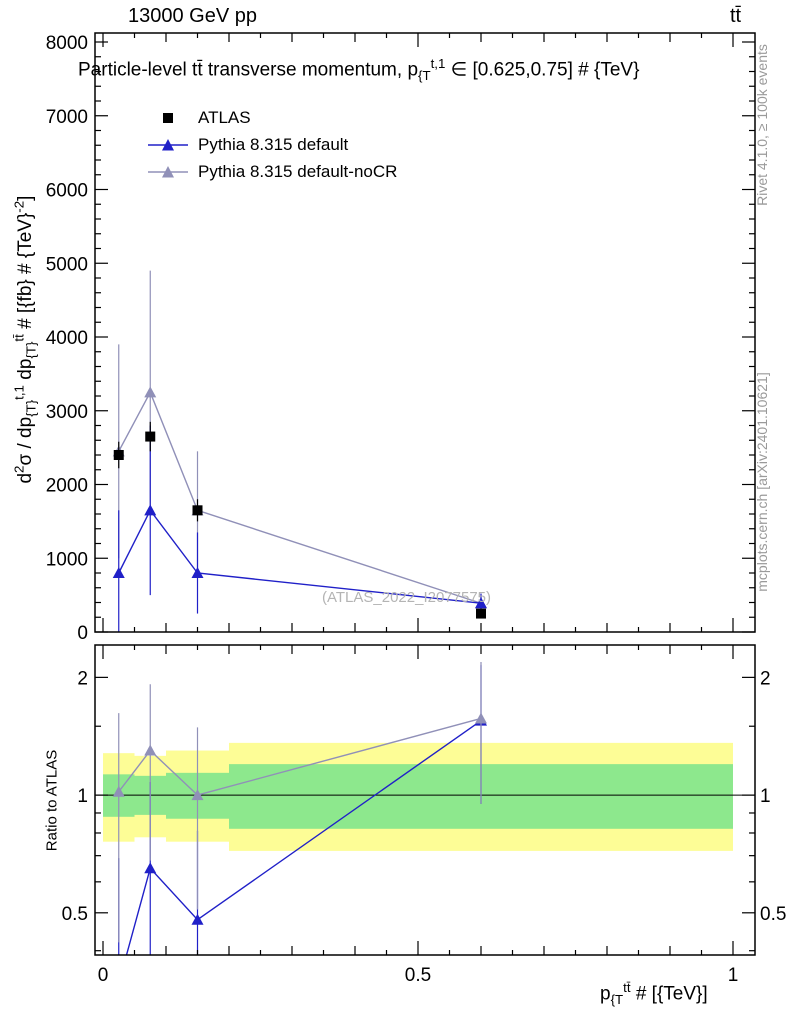 The width and height of the screenshot is (786, 1024). I want to click on tick-label: 4000, so click(67, 338).